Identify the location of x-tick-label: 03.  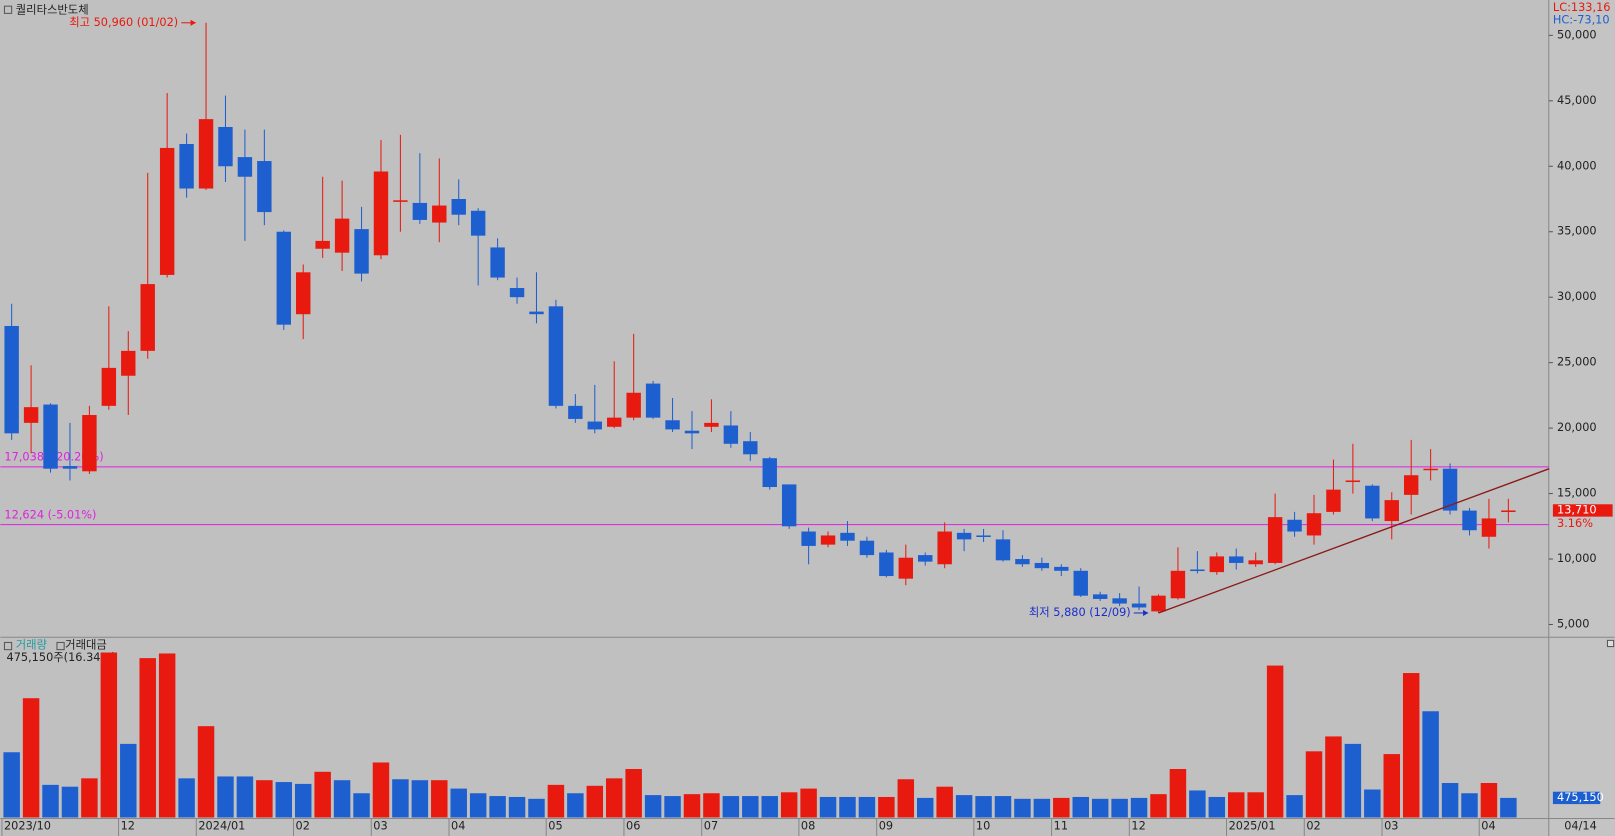
(380, 826).